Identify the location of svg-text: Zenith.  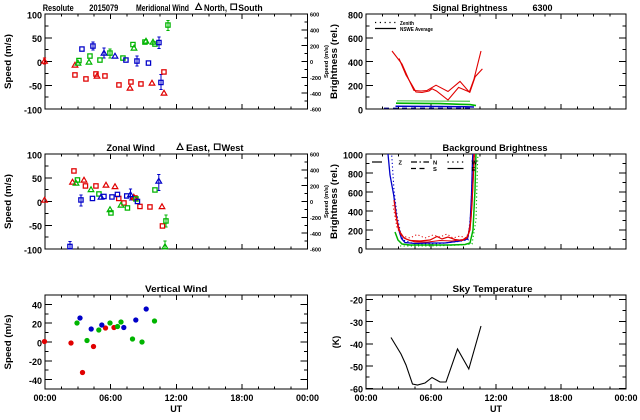
(407, 24).